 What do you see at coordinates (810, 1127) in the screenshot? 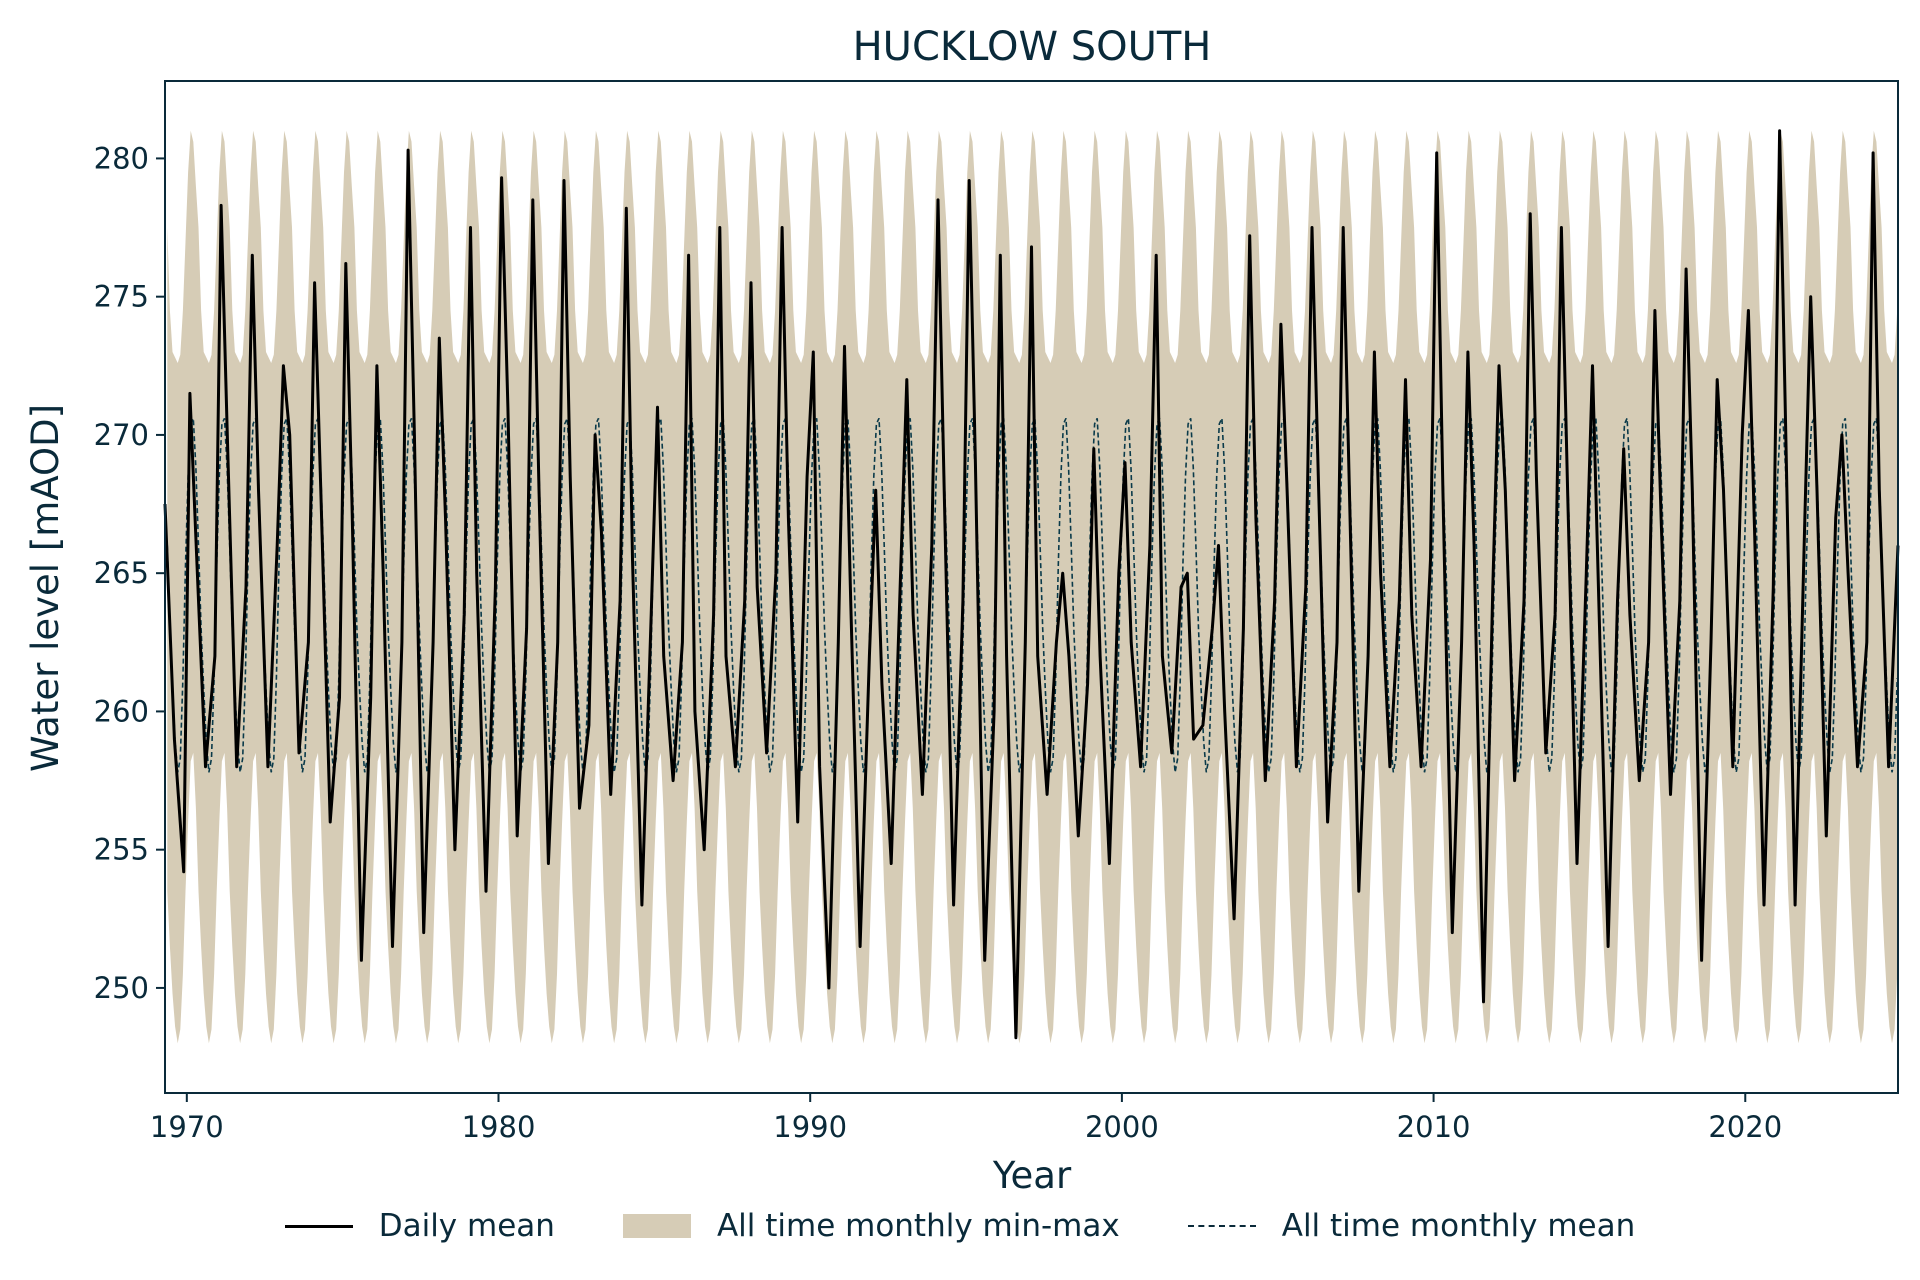
I see `x-tick-label: 1990` at bounding box center [810, 1127].